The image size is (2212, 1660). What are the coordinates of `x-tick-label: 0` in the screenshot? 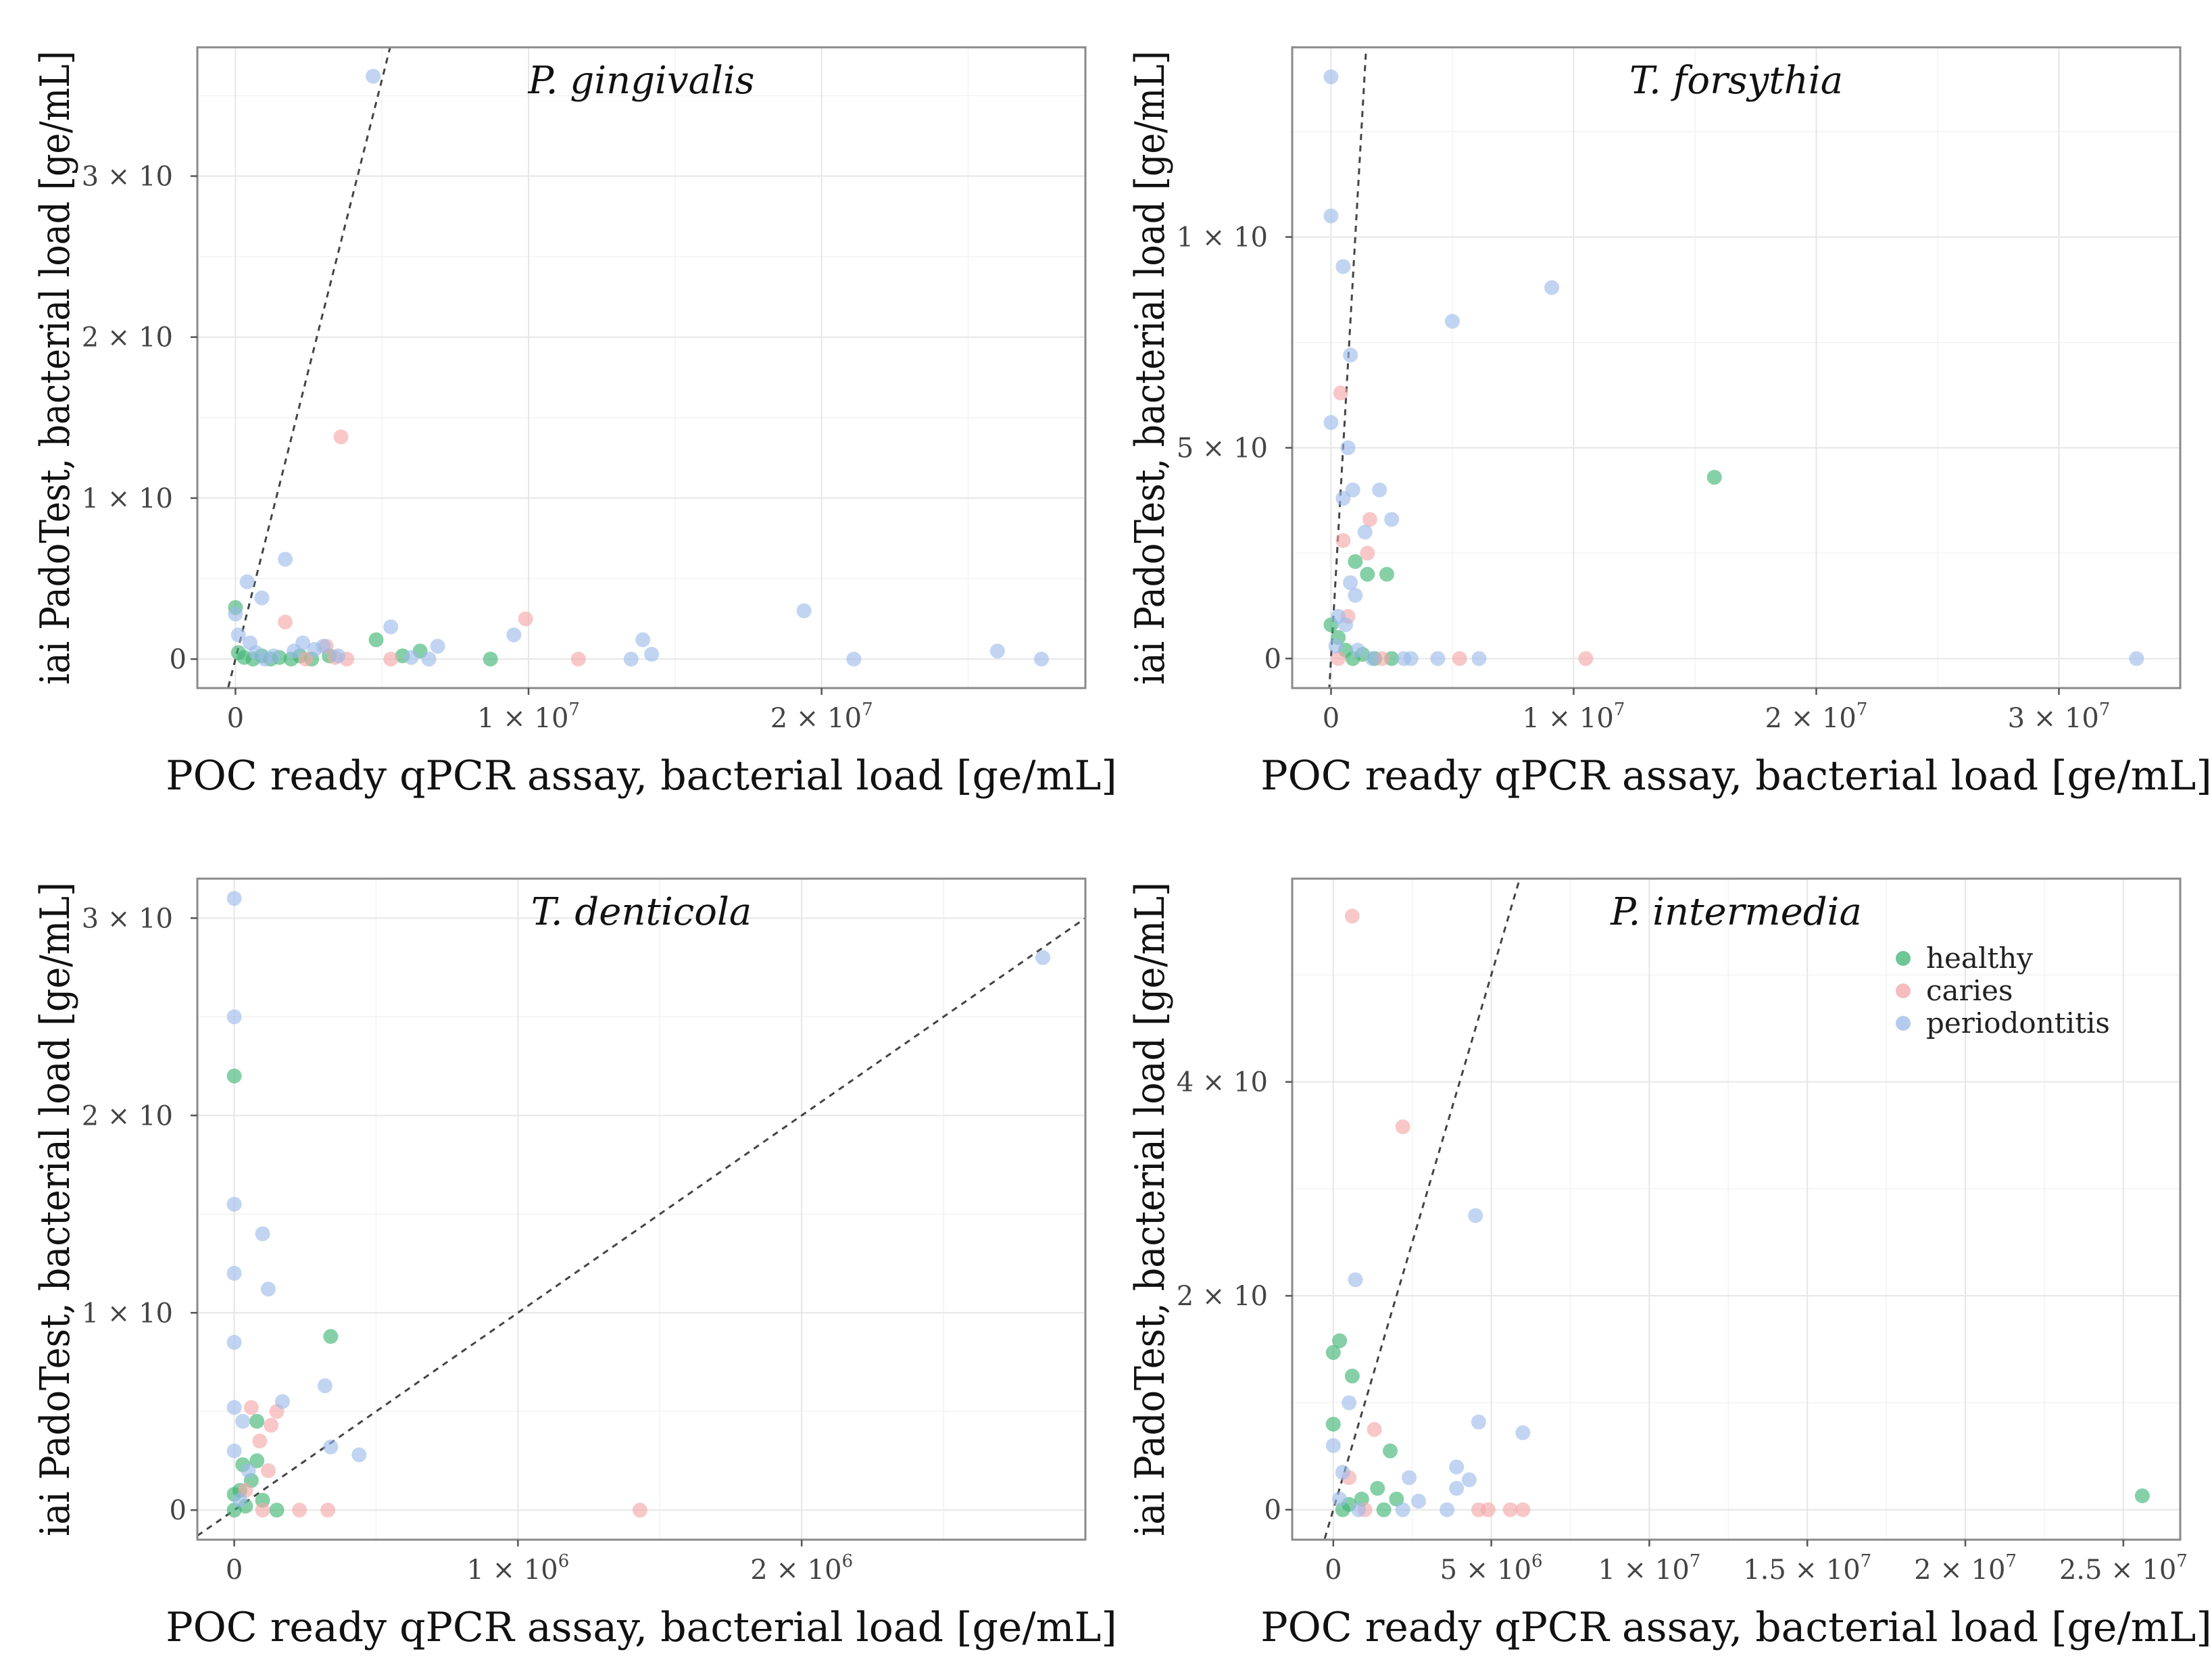 It's located at (235, 718).